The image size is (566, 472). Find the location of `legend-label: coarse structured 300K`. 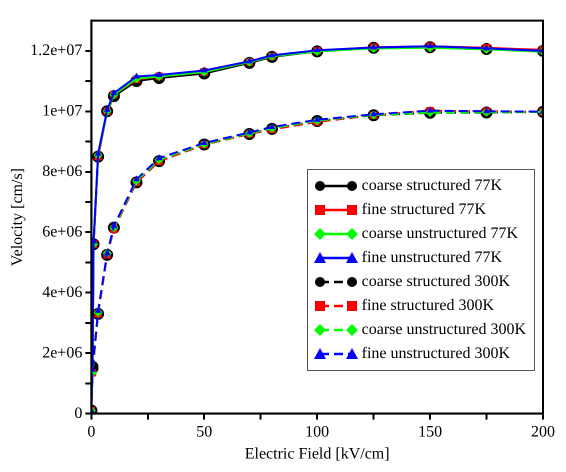

legend-label: coarse structured 300K is located at coordinates (436, 282).